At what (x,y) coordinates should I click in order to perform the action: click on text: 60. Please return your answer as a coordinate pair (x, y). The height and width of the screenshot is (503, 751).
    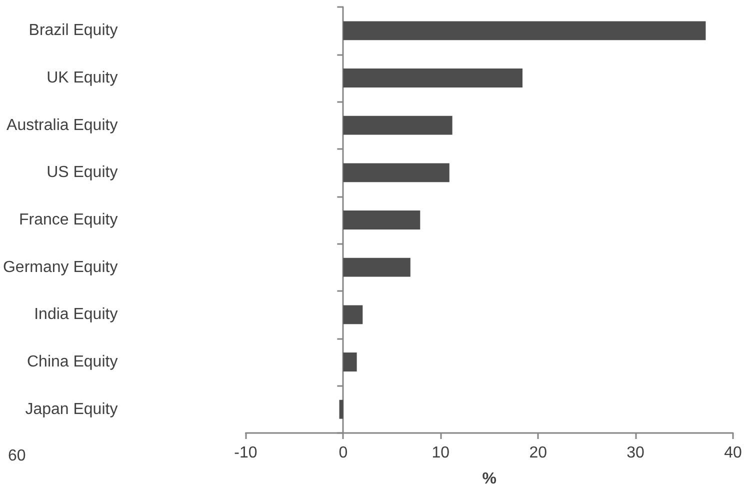
    Looking at the image, I should click on (17, 456).